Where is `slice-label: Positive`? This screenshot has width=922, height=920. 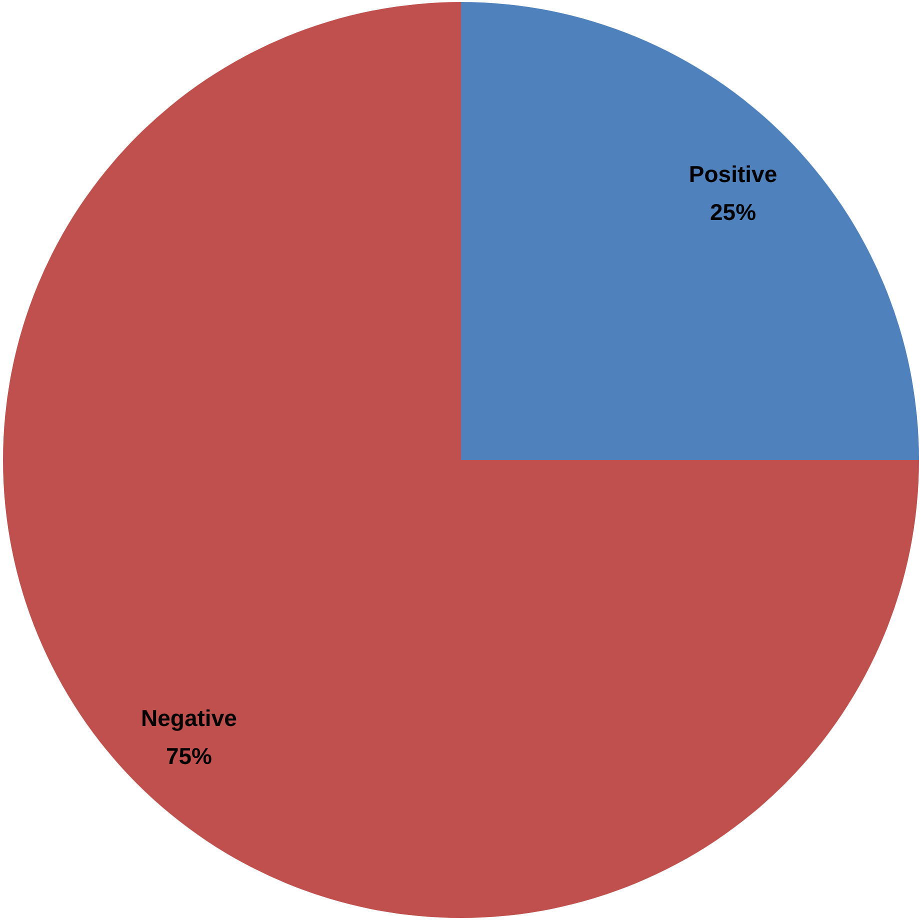 slice-label: Positive is located at coordinates (733, 173).